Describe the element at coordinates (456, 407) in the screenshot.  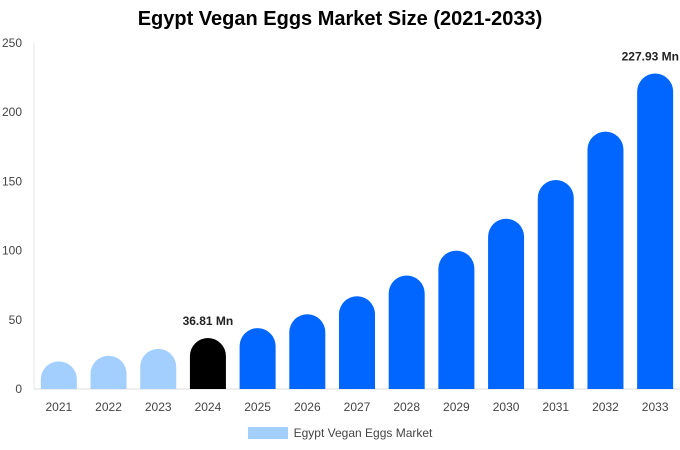
I see `x-tick-label: 2029` at that location.